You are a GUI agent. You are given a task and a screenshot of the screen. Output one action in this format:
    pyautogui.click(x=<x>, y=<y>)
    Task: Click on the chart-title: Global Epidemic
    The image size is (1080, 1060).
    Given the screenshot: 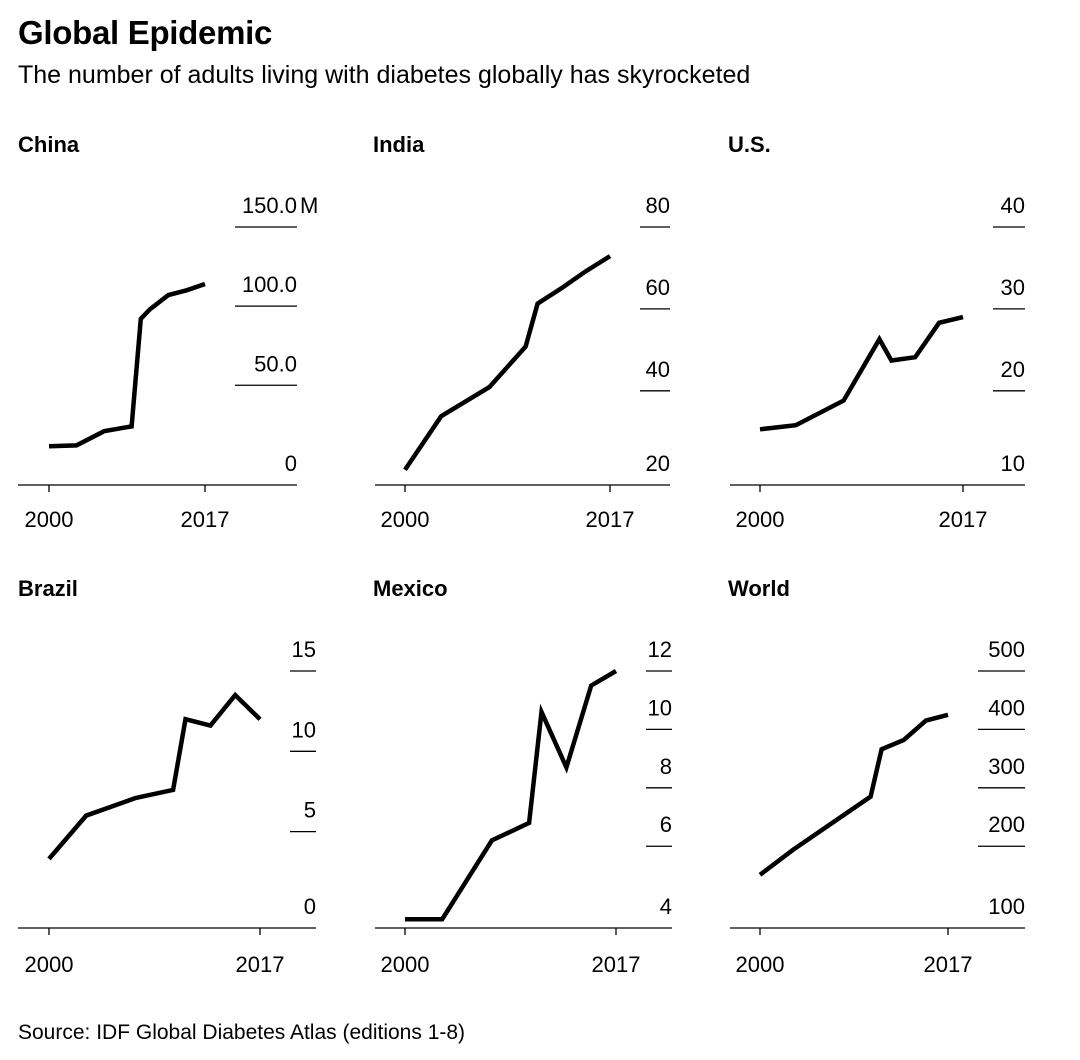 What is the action you would take?
    pyautogui.click(x=145, y=32)
    